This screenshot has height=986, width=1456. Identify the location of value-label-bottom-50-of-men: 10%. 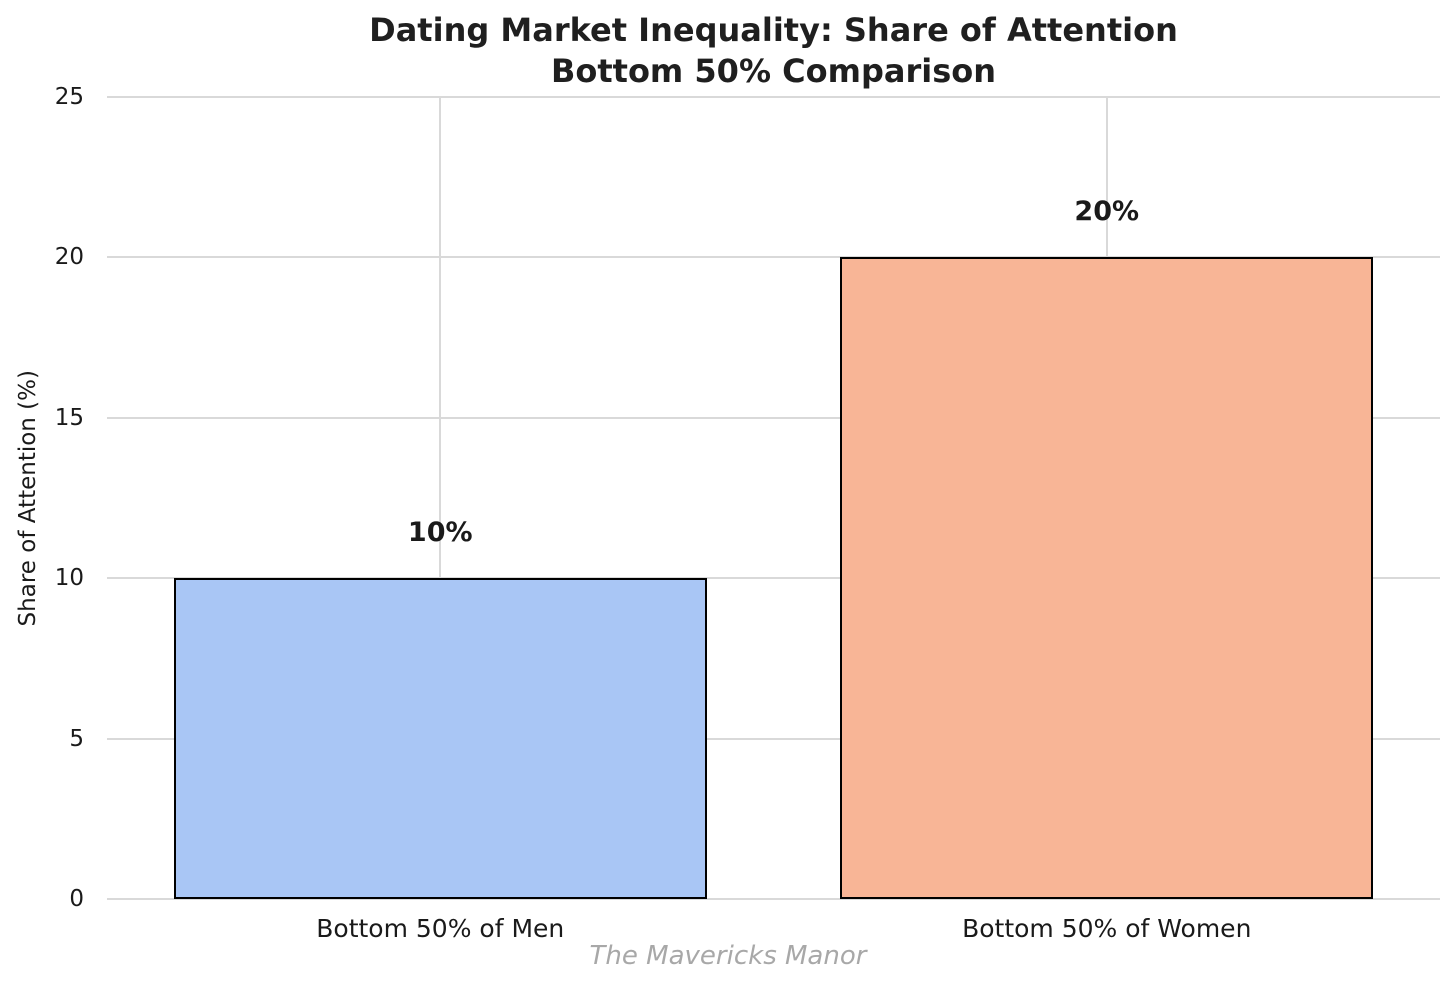
(440, 533).